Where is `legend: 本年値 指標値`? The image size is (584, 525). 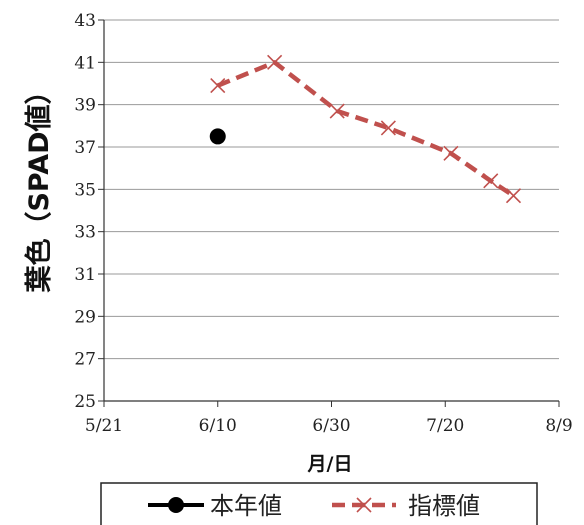 legend: 本年値 指標値 is located at coordinates (319, 503).